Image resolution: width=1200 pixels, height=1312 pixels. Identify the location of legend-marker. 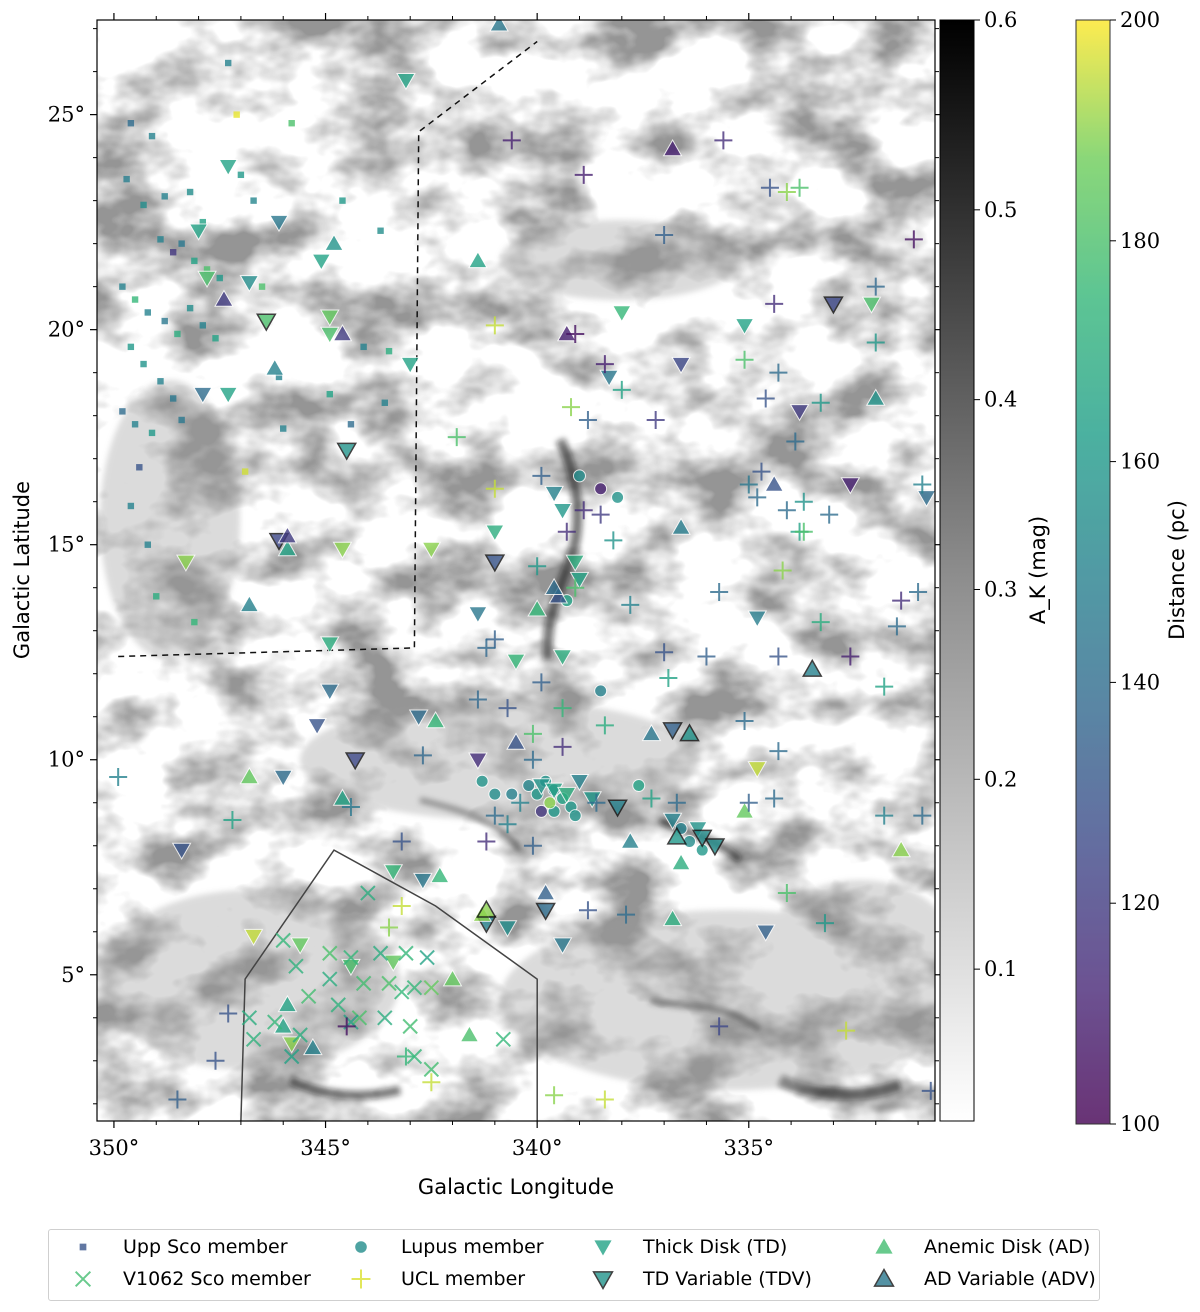
(83, 1279).